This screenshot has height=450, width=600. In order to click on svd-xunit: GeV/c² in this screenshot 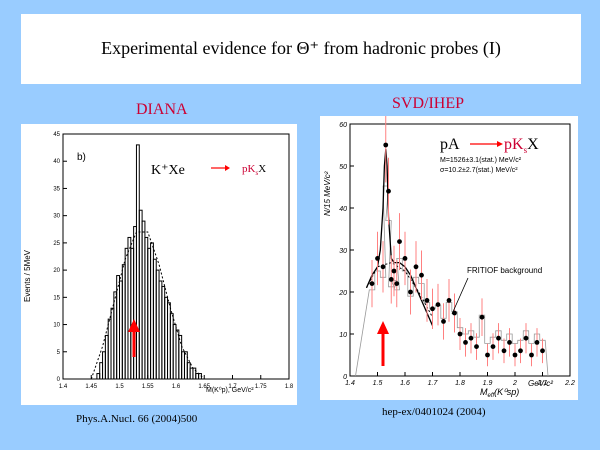, I will do `click(540, 383)`.